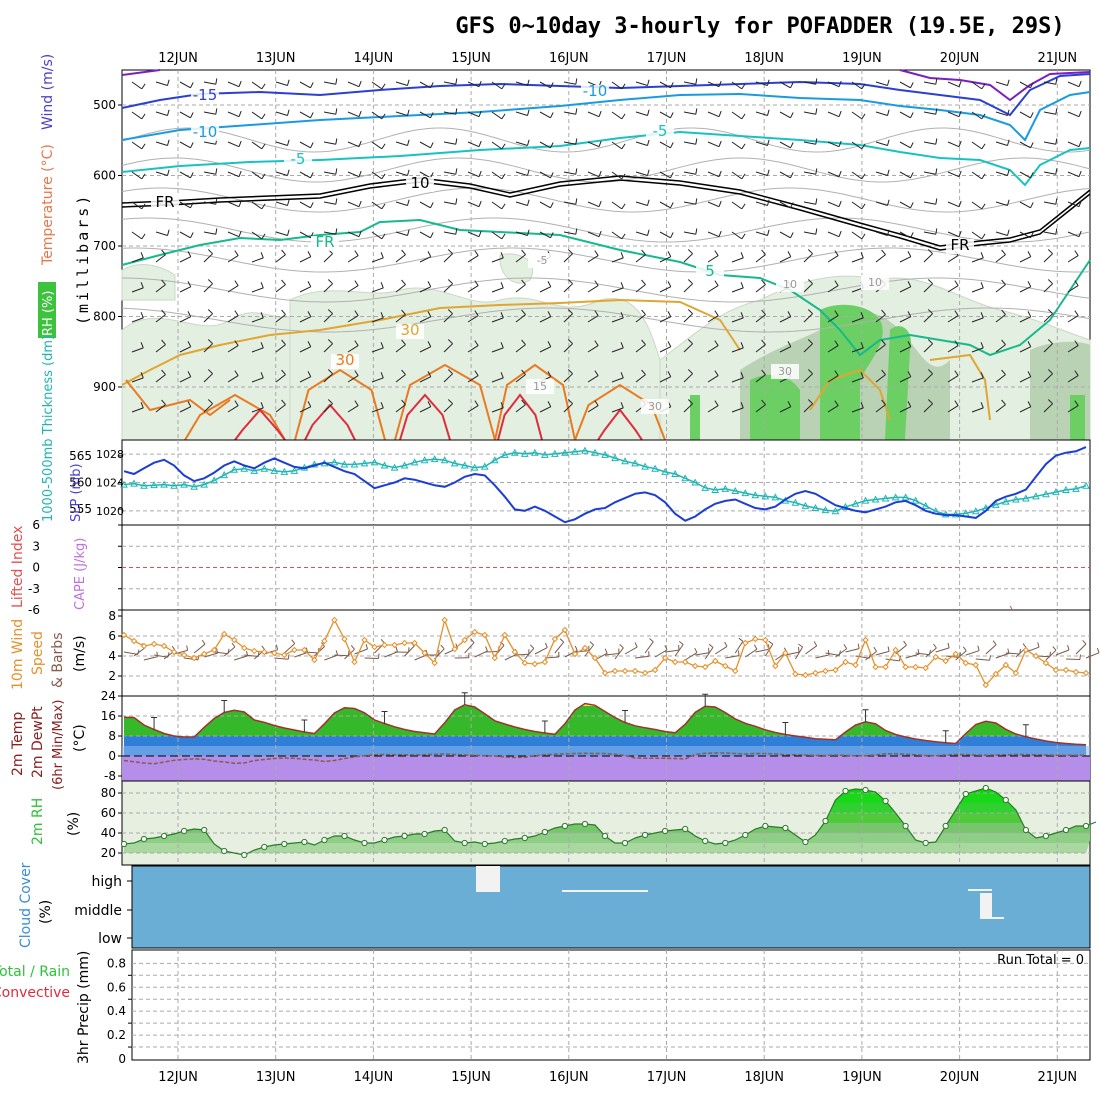  What do you see at coordinates (108, 813) in the screenshot?
I see `y-tick-label: 60` at bounding box center [108, 813].